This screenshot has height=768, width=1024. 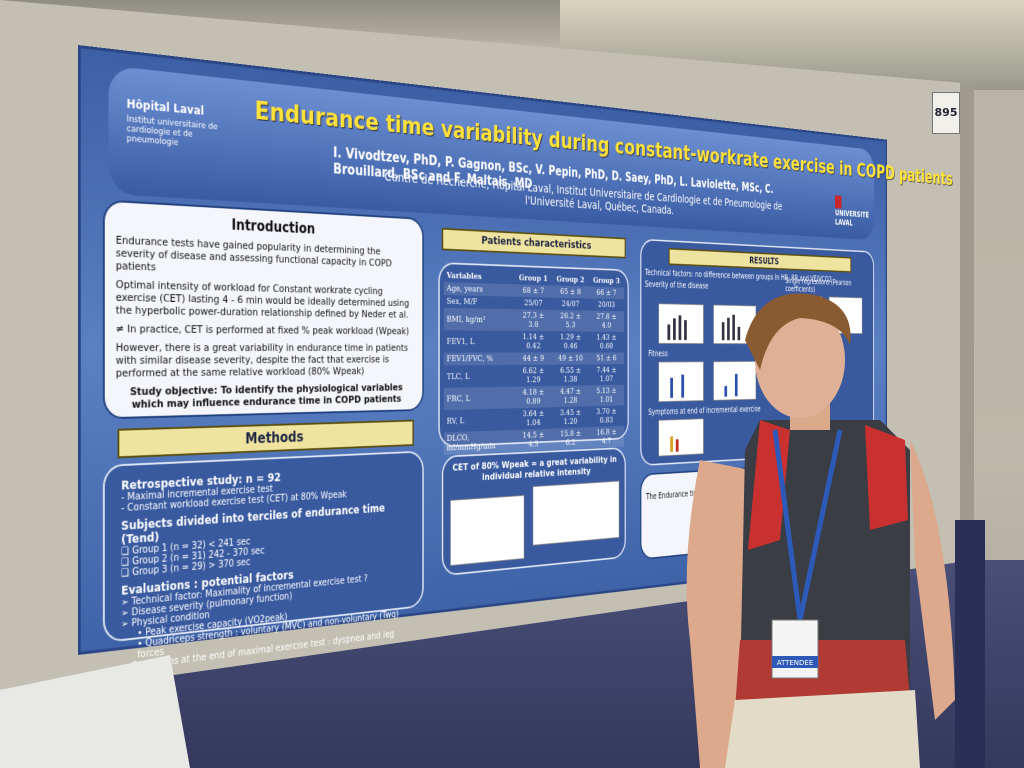 I want to click on person-pants, so click(x=822, y=729).